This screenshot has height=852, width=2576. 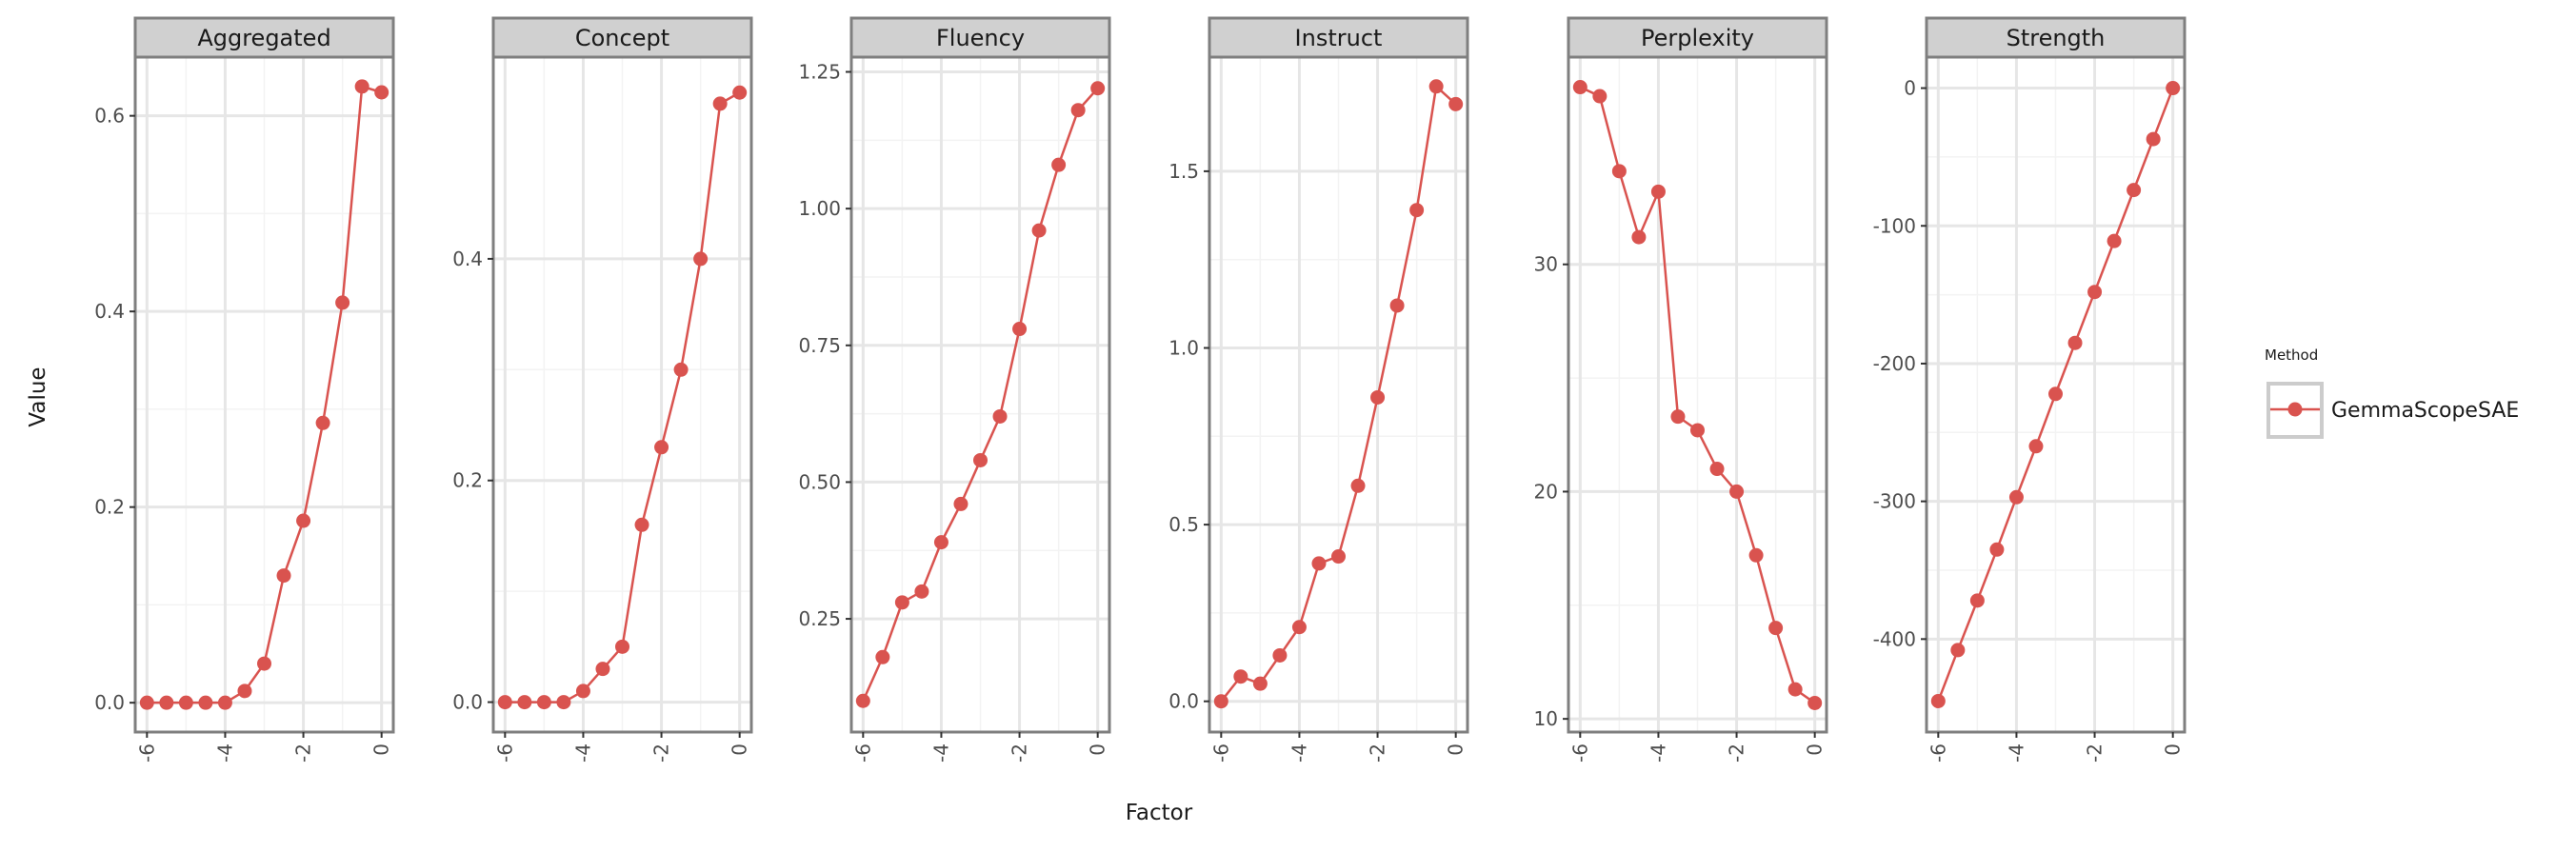 I want to click on y-axis-title: Value, so click(x=38, y=396).